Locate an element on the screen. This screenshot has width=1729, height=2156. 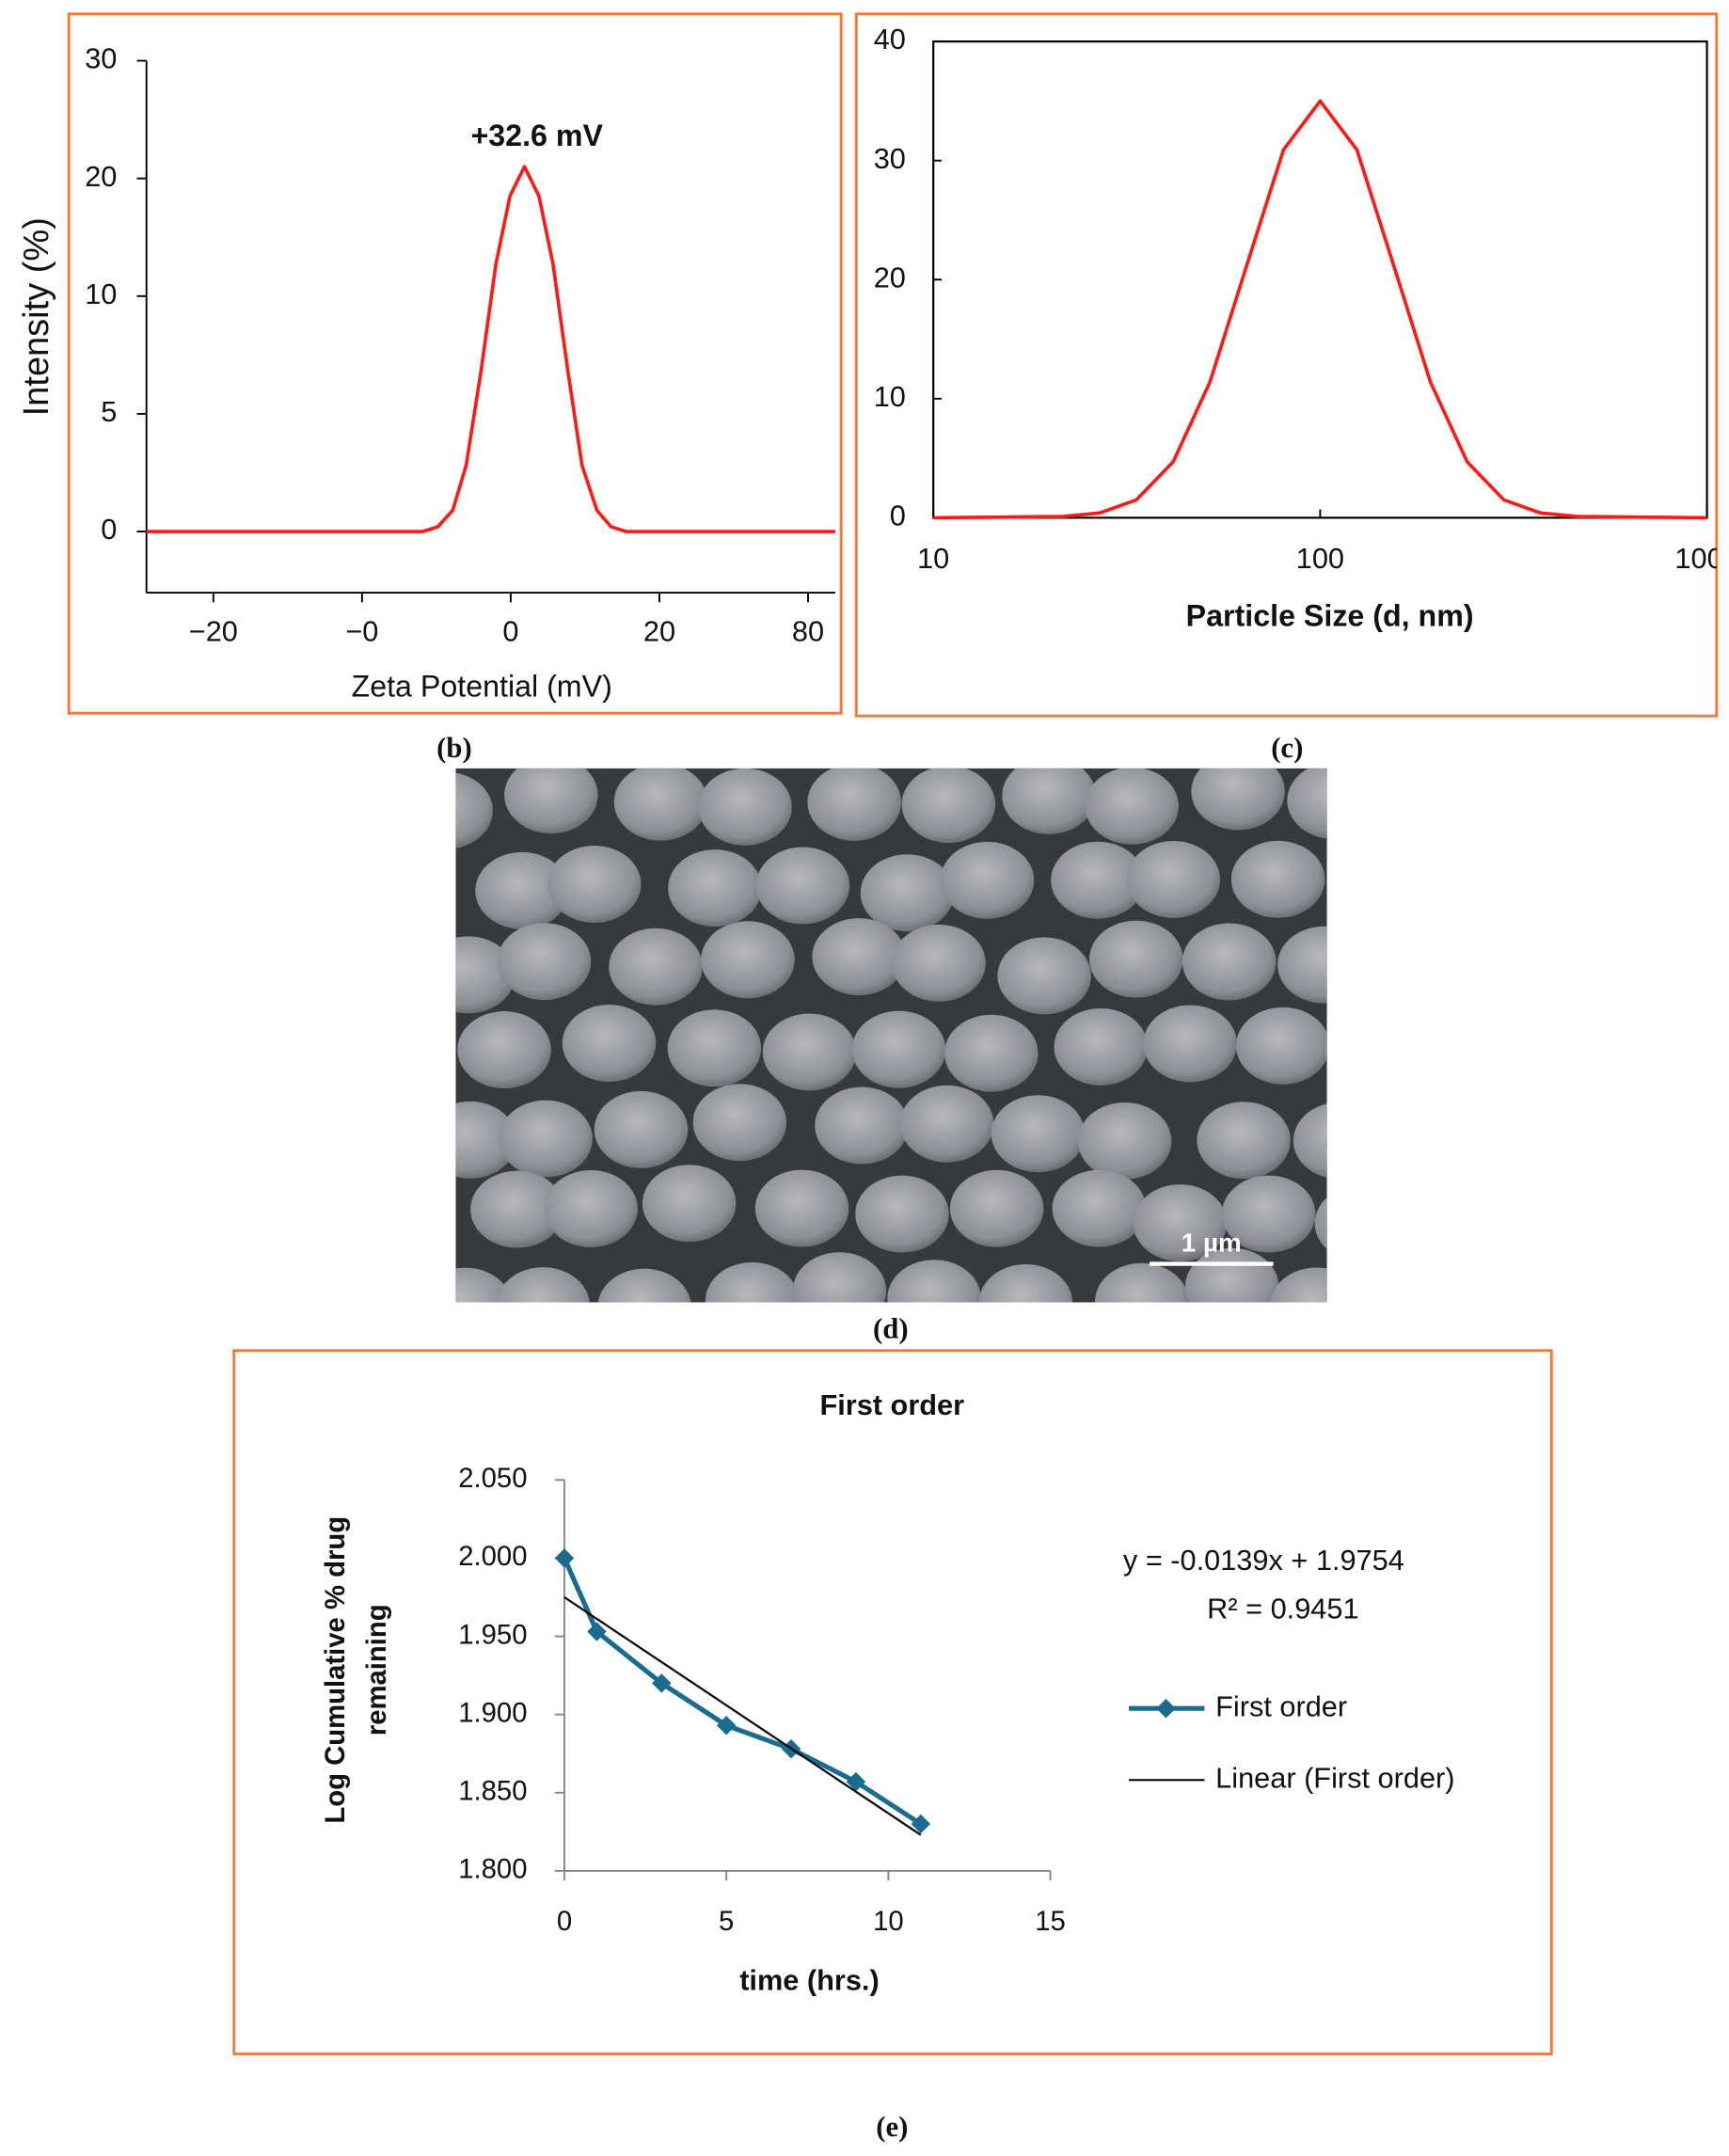
x-tick-label: 1000 is located at coordinates (1702, 558).